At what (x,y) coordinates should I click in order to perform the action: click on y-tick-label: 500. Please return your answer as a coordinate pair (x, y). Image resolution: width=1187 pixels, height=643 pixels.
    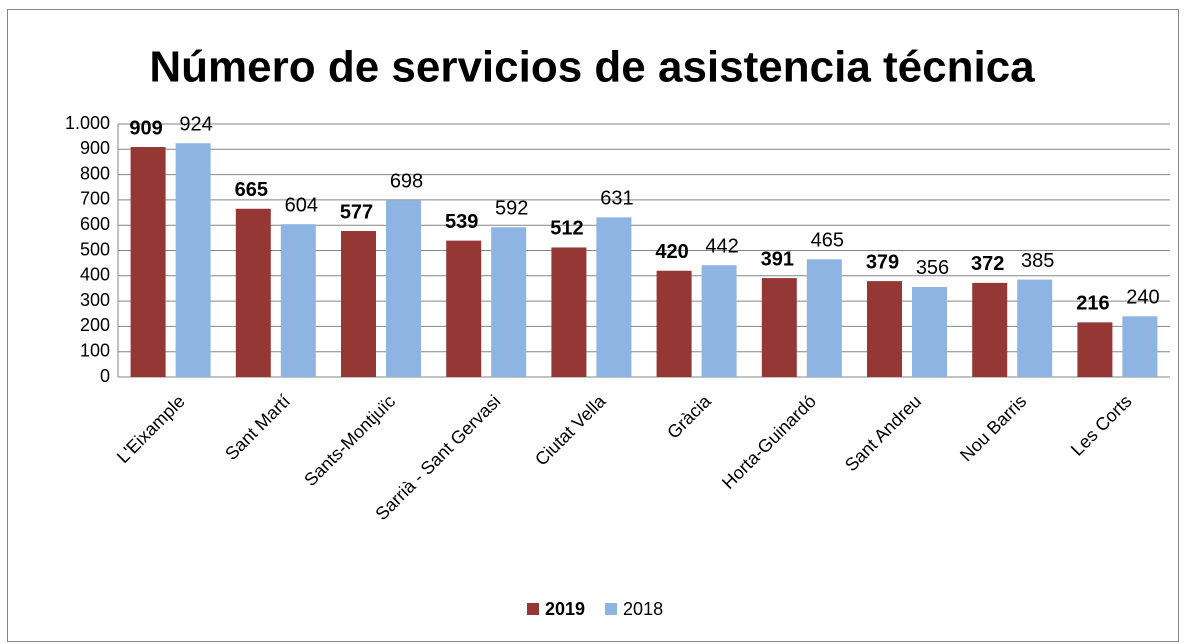
    Looking at the image, I should click on (95, 249).